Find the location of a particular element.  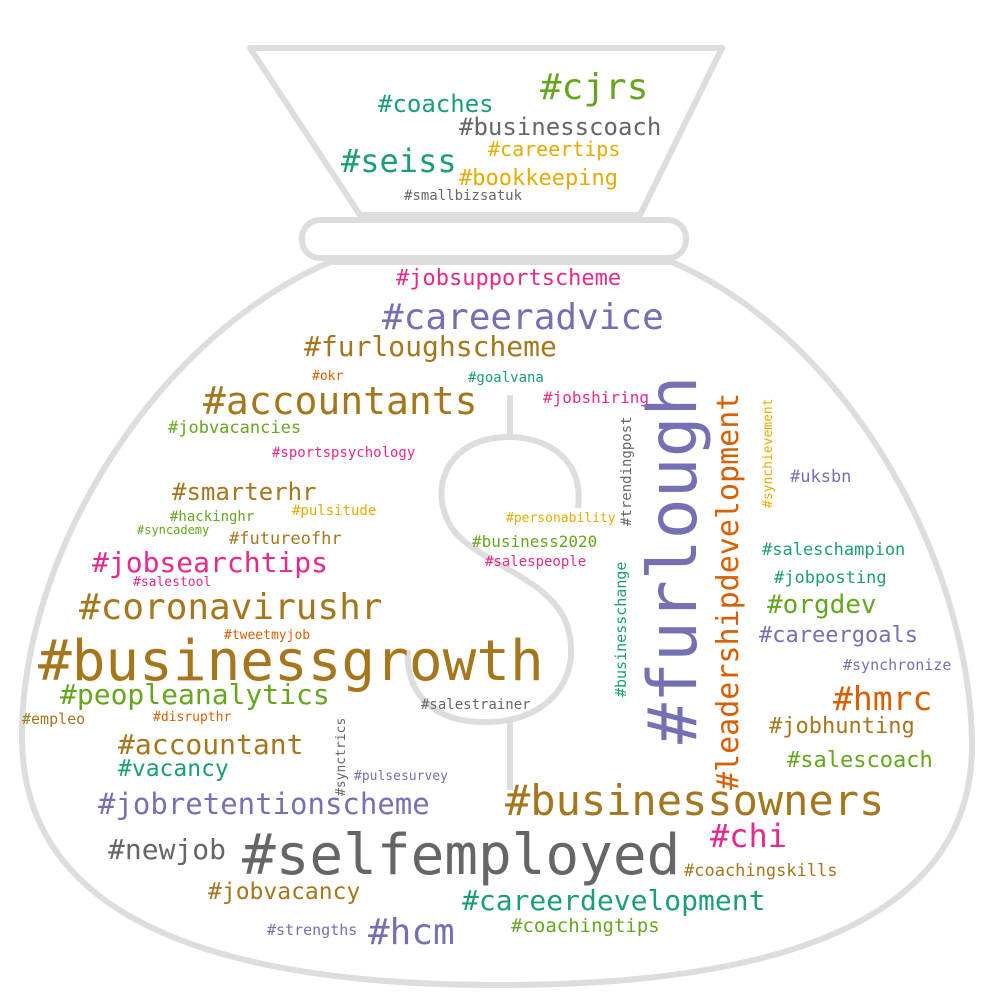

hashtag: #businessgrowth is located at coordinates (291, 661).